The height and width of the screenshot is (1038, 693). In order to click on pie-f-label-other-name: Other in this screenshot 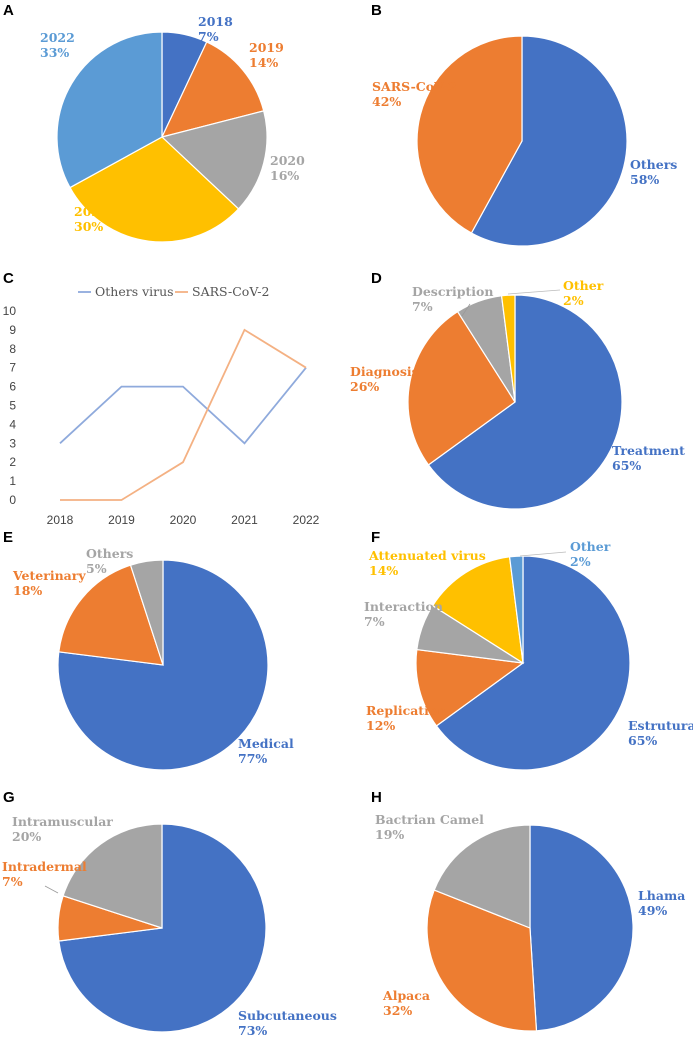, I will do `click(590, 546)`.